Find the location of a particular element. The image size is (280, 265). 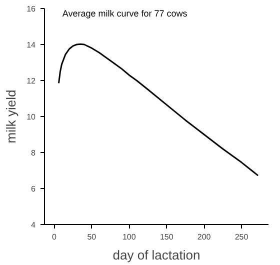

x-axis-title: day of lactation is located at coordinates (156, 255).